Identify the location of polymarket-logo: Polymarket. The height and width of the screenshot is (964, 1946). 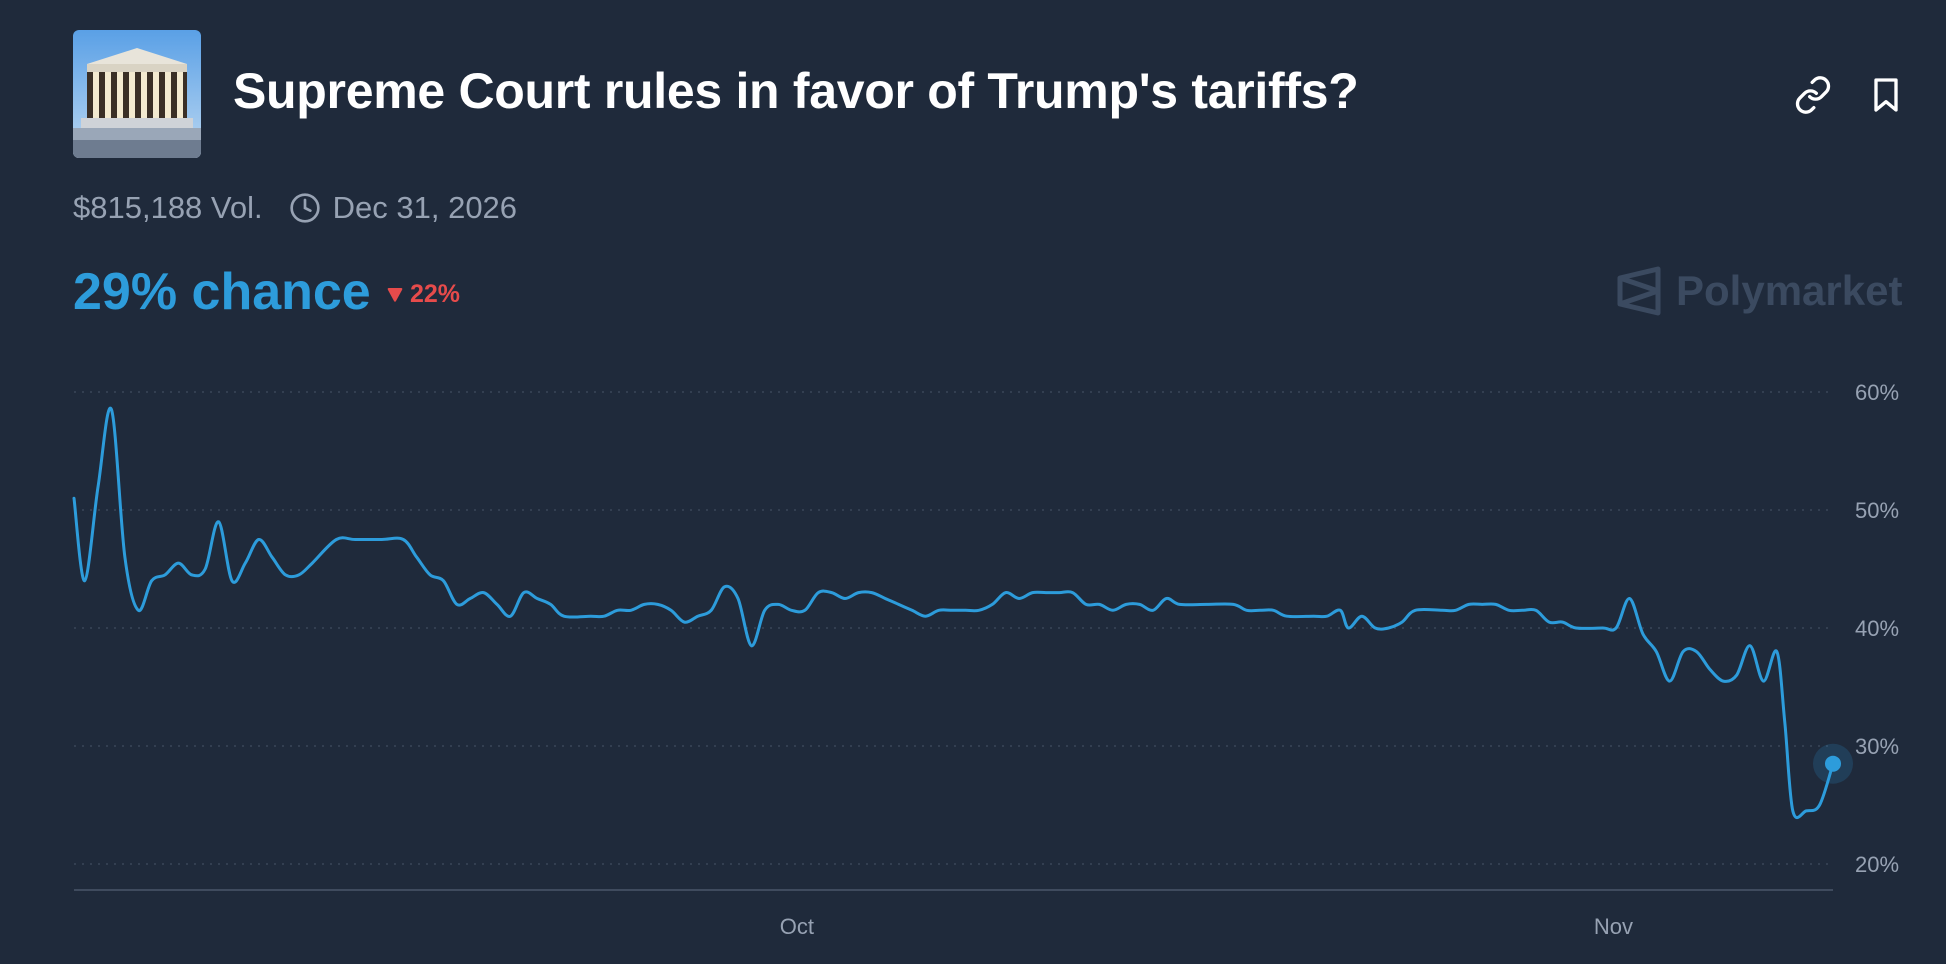
(1759, 291).